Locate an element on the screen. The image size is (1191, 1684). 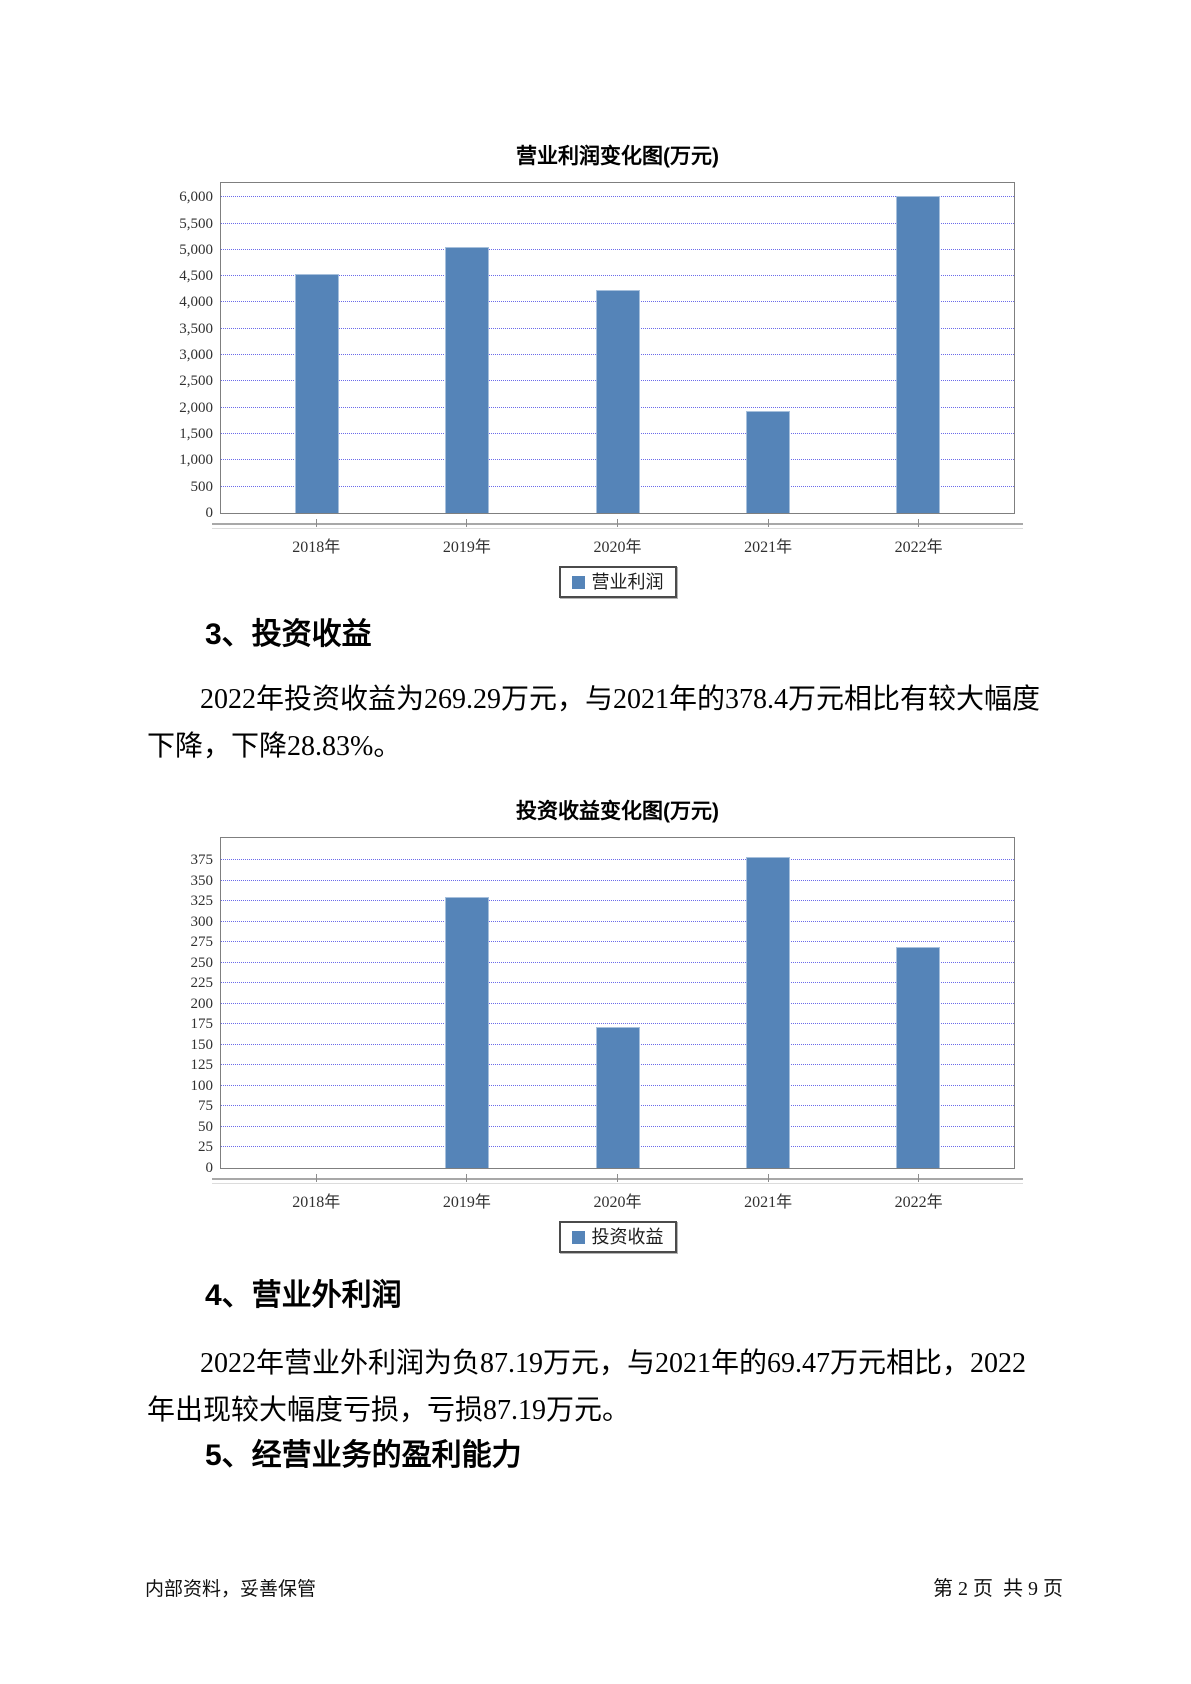
section-heading-non-operating-profit: 4、营业外利润 is located at coordinates (303, 1295).